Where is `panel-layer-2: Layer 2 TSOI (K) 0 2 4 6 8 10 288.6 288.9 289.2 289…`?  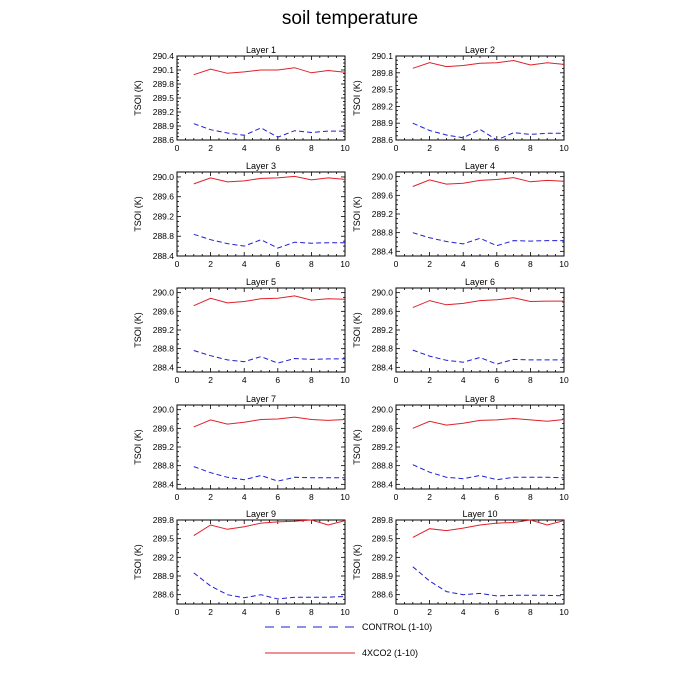
panel-layer-2: Layer 2 TSOI (K) 0 2 4 6 8 10 288.6 288.9 289.2 289… is located at coordinates (460, 99).